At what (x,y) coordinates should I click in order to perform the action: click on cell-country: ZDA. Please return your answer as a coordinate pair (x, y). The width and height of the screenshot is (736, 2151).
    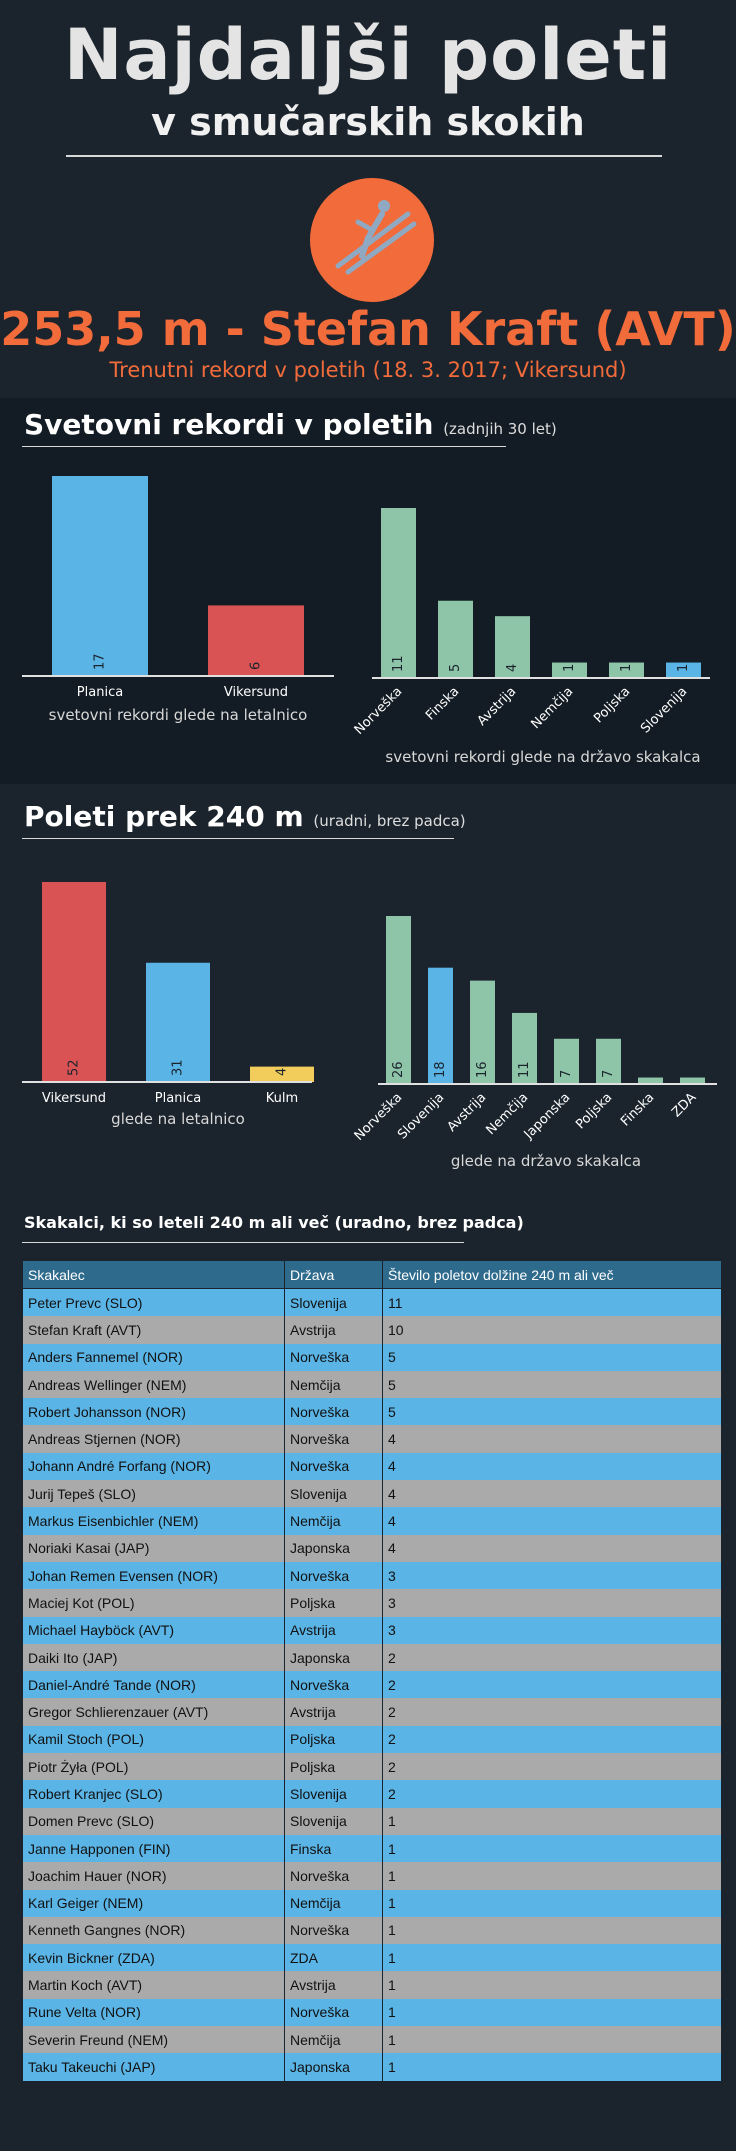
    Looking at the image, I should click on (333, 1958).